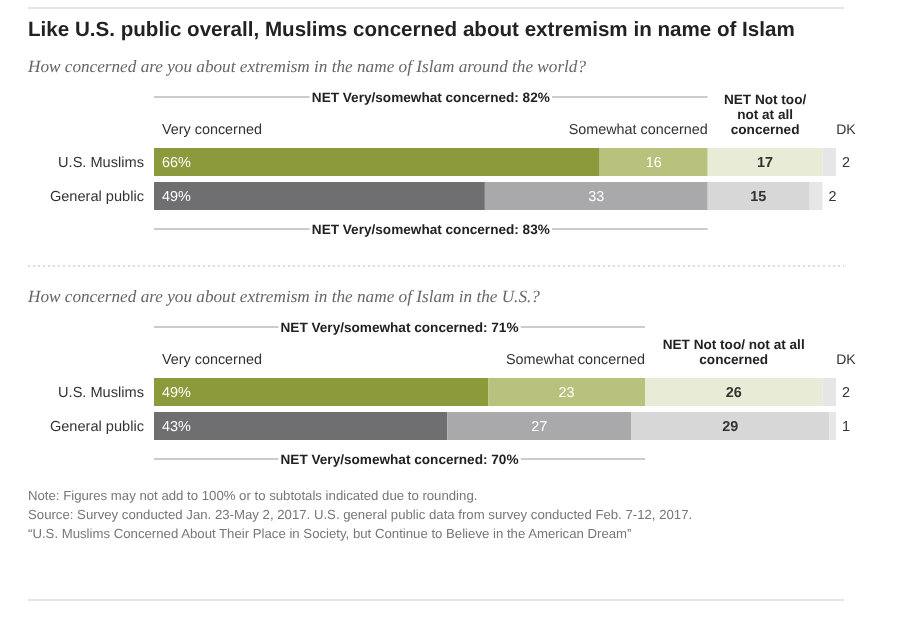  I want to click on chart-title: Like U.S. public overall, Muslims concerned about extremism in name of Islam, so click(411, 31).